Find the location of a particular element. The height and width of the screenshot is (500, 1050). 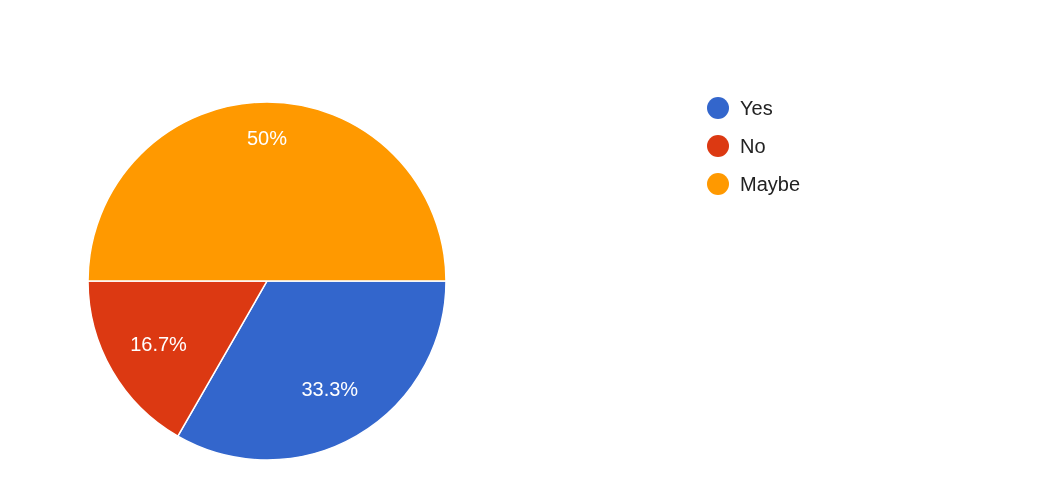

data-label: 50% is located at coordinates (267, 137).